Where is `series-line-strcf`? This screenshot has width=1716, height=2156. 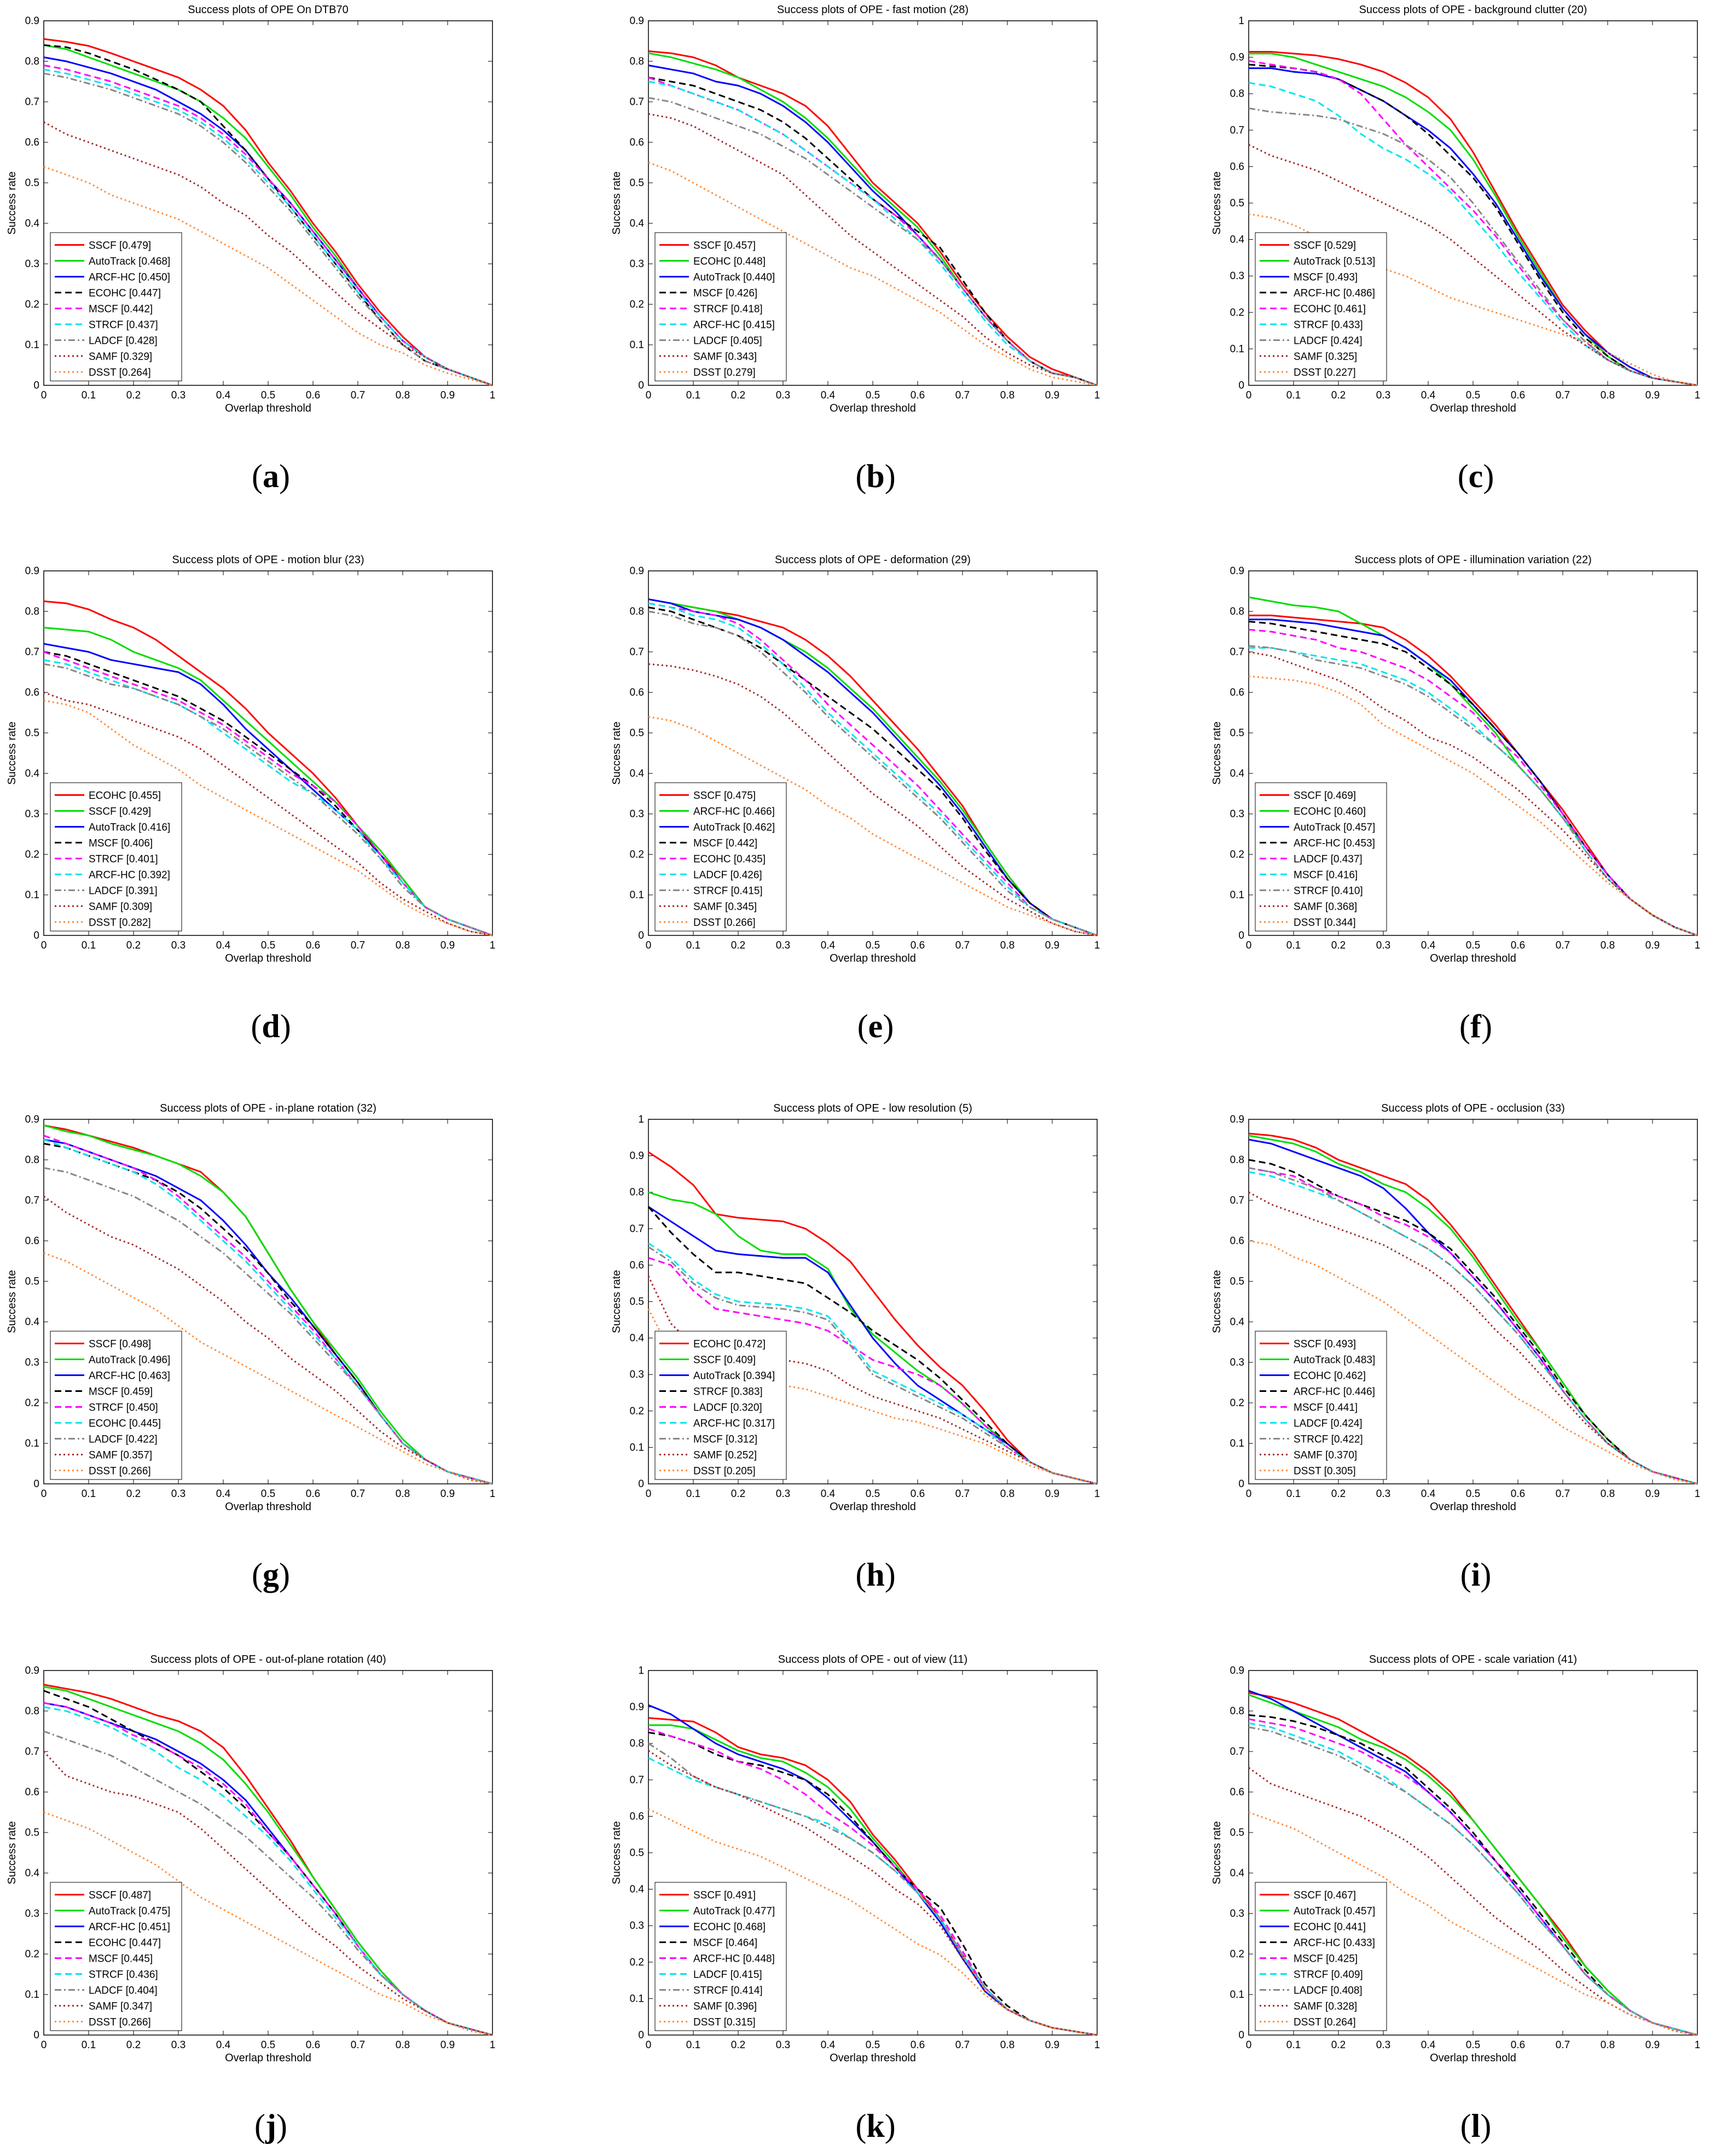 series-line-strcf is located at coordinates (268, 227).